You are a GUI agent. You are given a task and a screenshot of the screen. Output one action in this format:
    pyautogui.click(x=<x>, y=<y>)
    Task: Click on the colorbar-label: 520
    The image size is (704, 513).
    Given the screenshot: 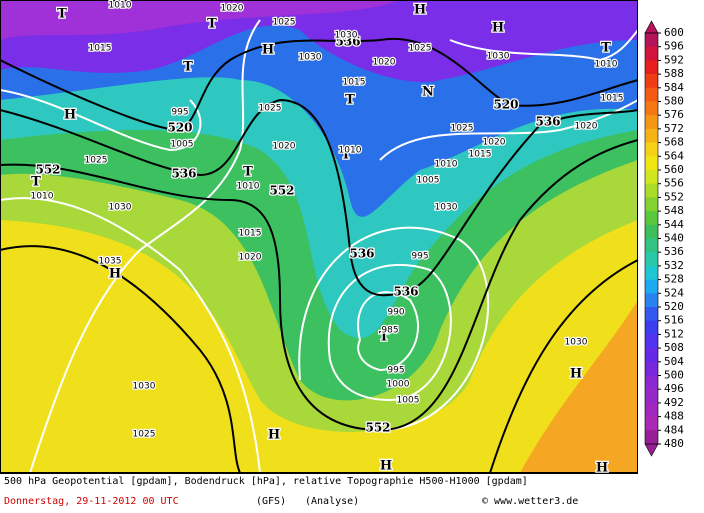 What is the action you would take?
    pyautogui.click(x=674, y=306)
    